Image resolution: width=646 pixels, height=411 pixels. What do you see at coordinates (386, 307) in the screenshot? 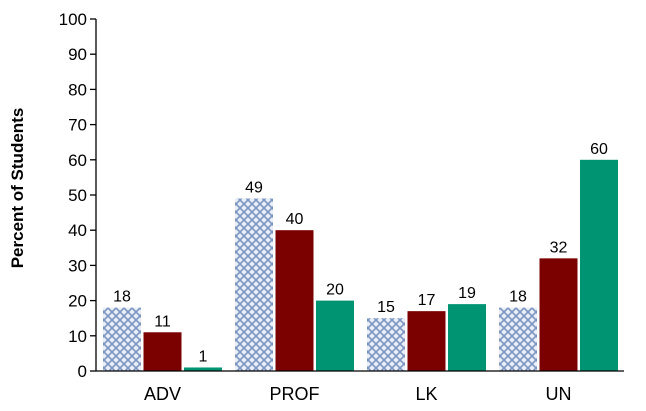
I see `data-label: 15` at bounding box center [386, 307].